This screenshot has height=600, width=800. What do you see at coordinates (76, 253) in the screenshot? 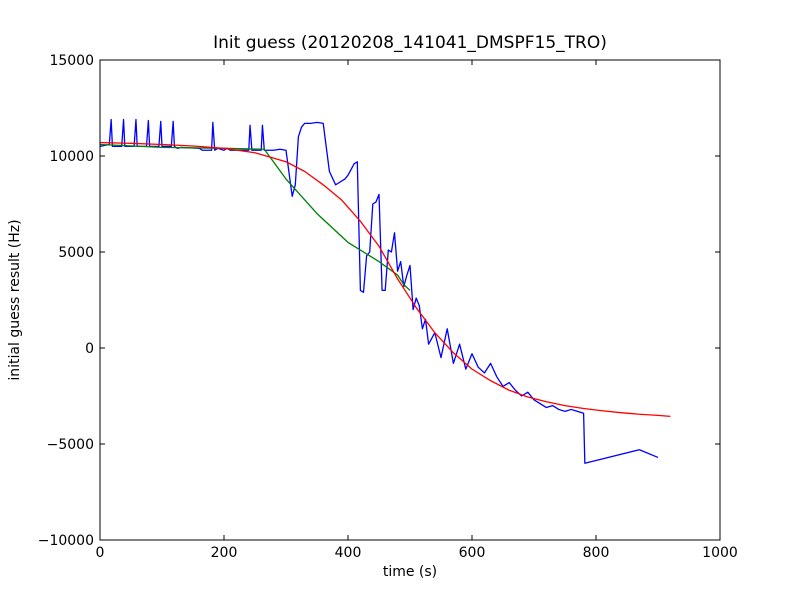
I see `y-tick-label: 5000` at bounding box center [76, 253].